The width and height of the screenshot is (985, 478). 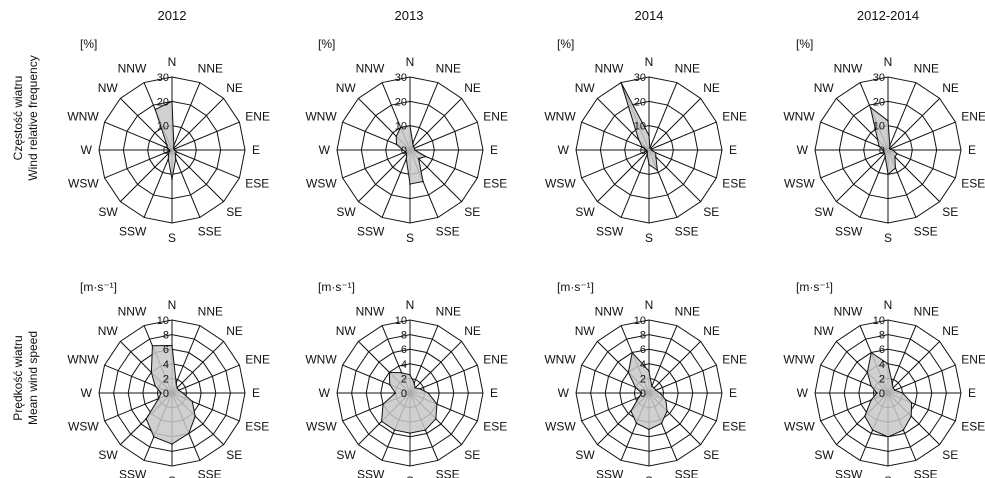 What do you see at coordinates (824, 331) in the screenshot?
I see `direction-label-nw: NW` at bounding box center [824, 331].